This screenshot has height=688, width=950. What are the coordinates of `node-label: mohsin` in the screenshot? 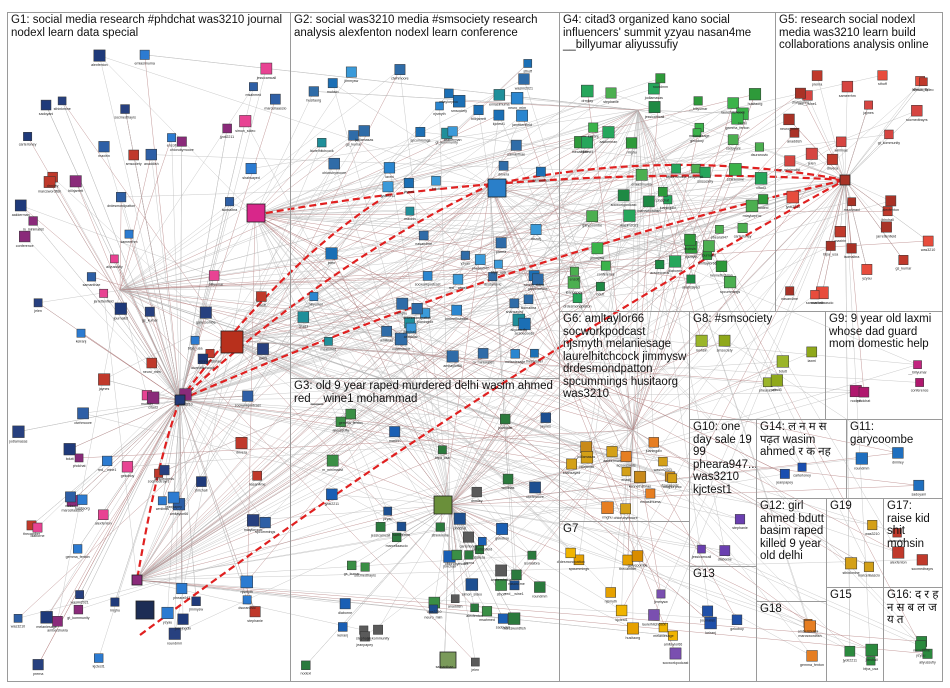 It's located at (702, 351).